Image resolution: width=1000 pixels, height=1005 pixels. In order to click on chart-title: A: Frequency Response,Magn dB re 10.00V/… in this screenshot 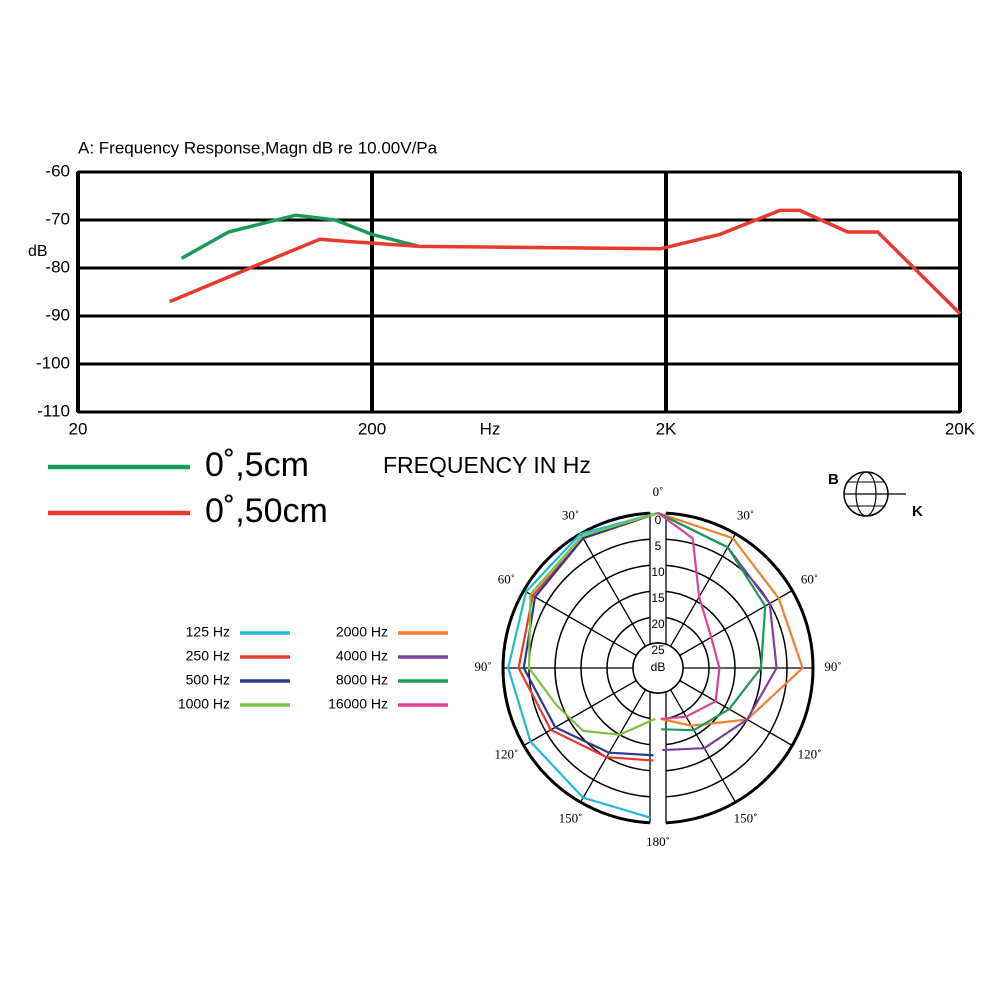, I will do `click(258, 147)`.